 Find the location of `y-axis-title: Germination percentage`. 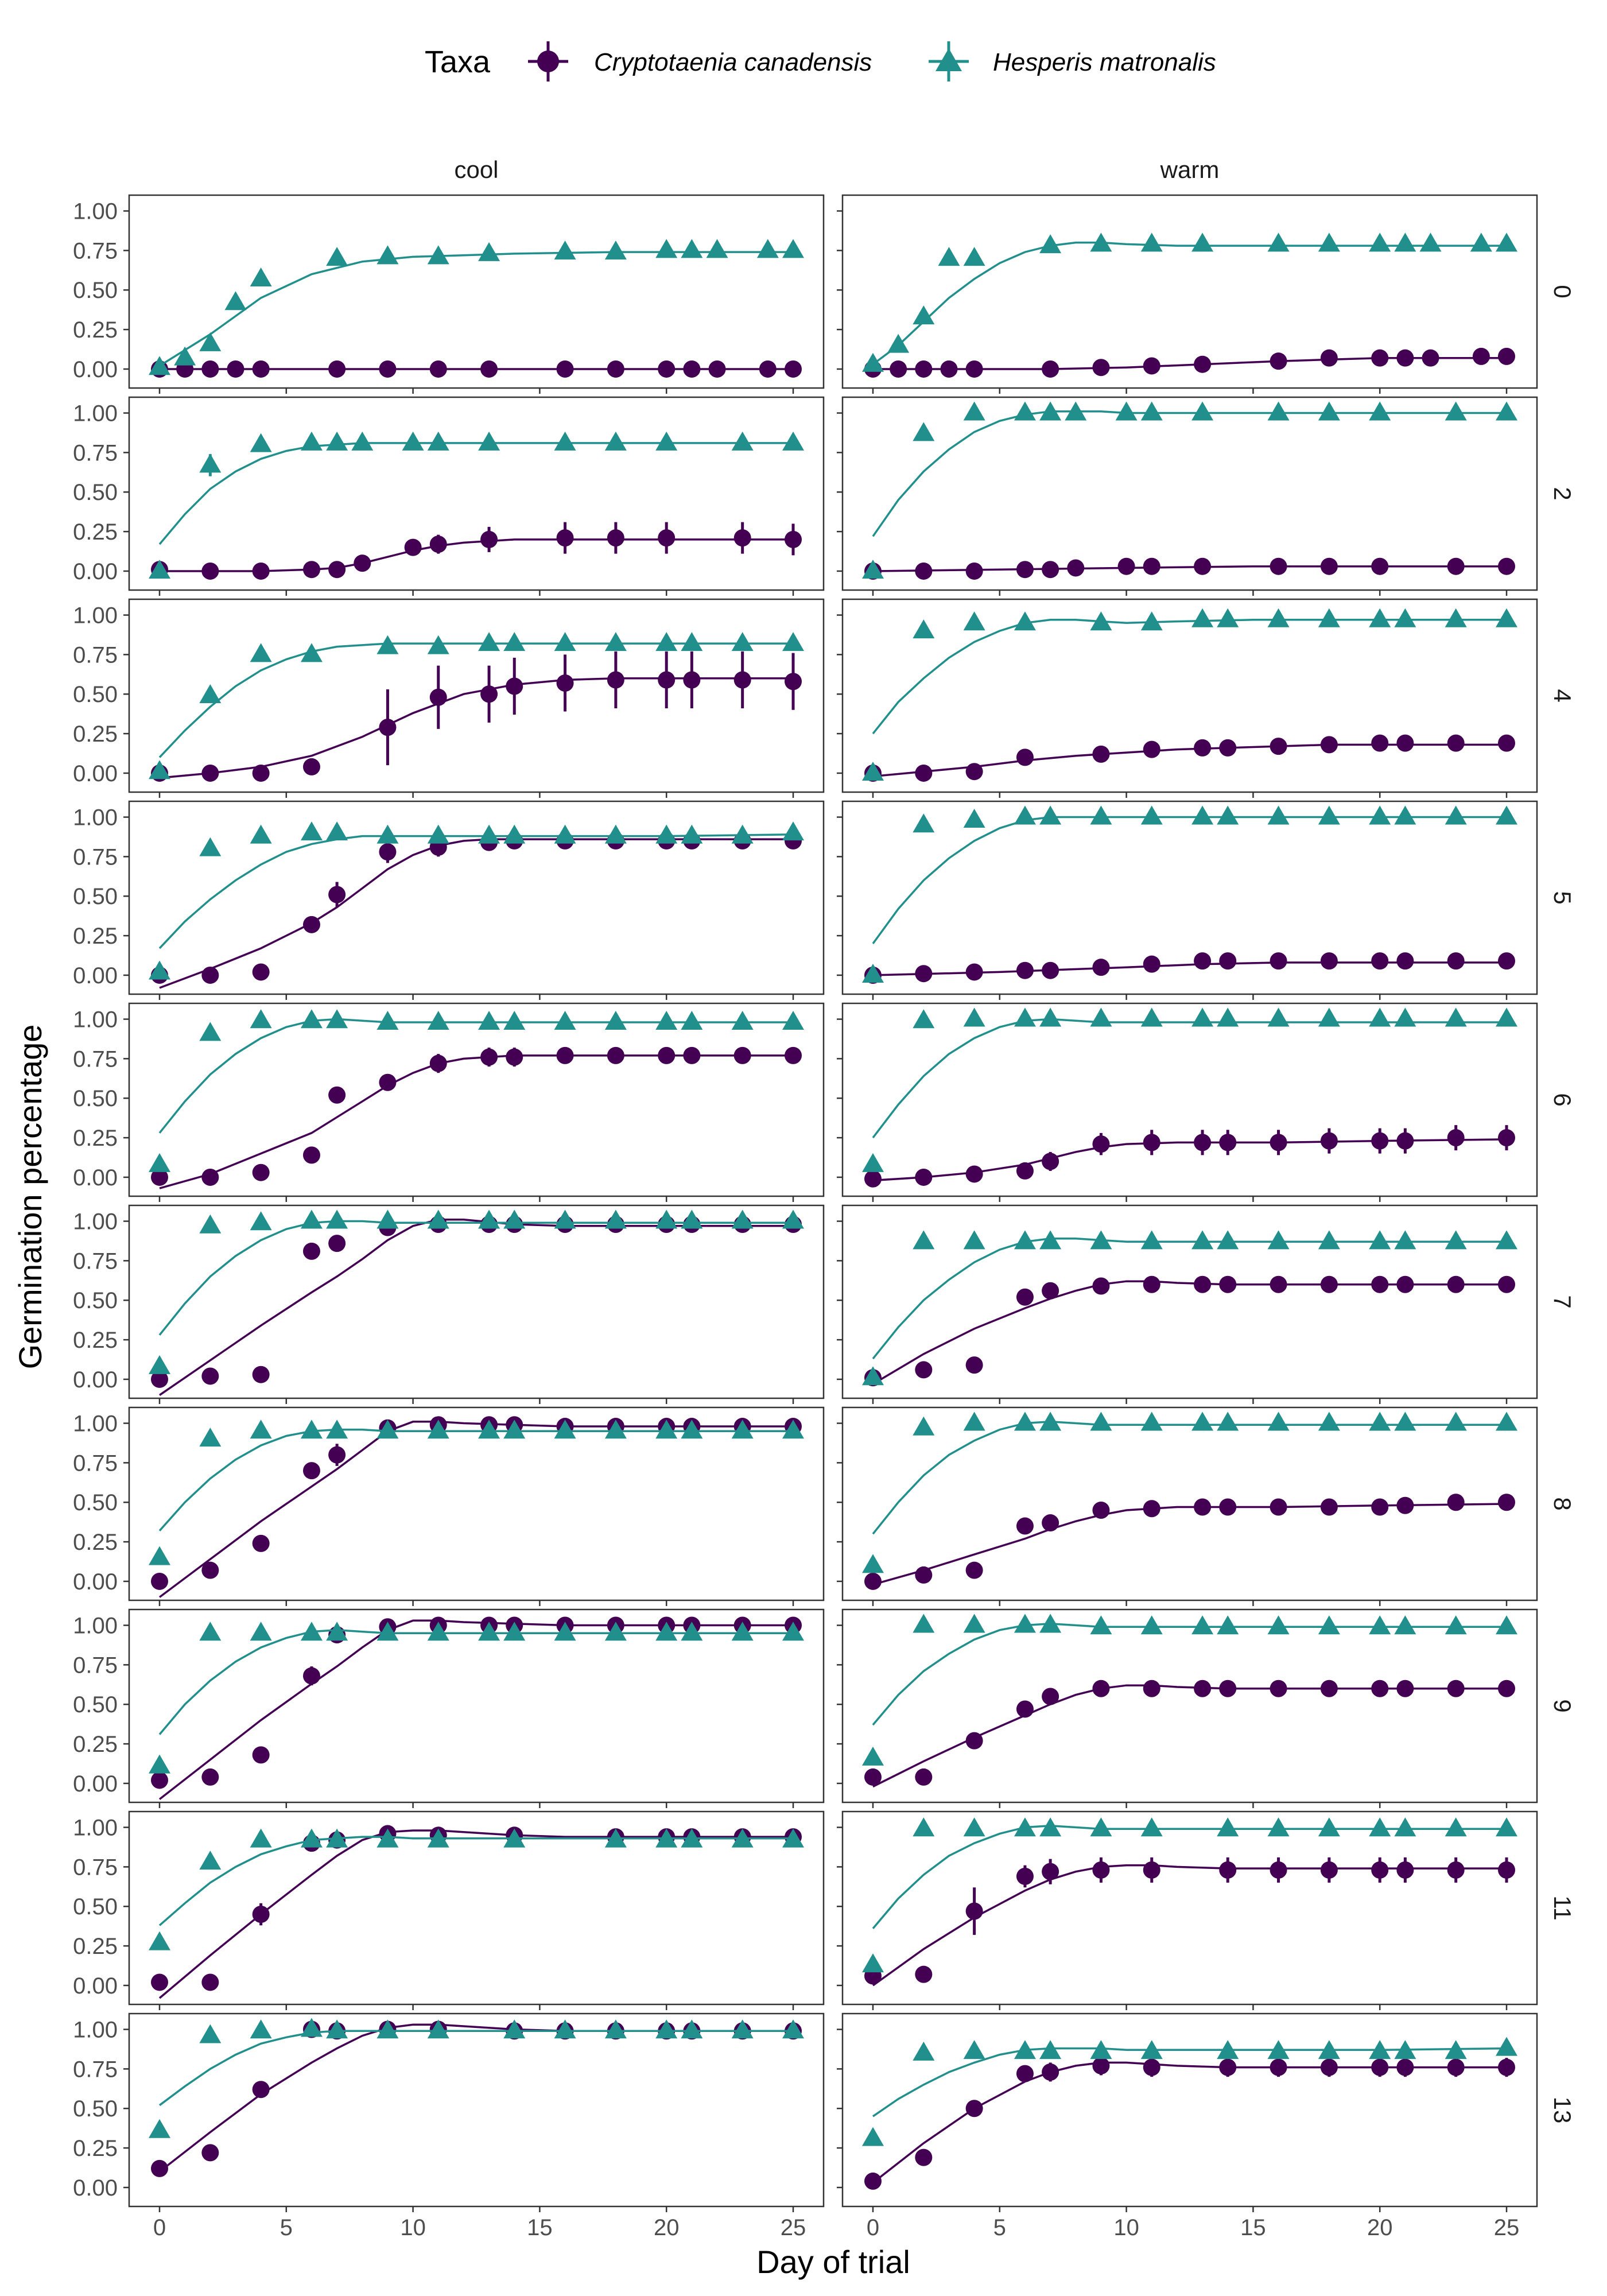

y-axis-title: Germination percentage is located at coordinates (30, 1197).